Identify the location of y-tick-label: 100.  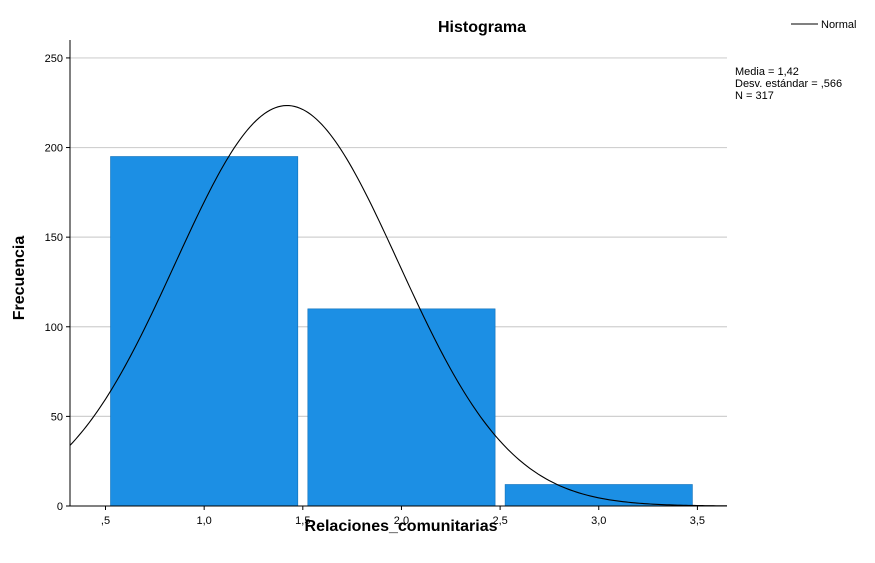
(54, 328).